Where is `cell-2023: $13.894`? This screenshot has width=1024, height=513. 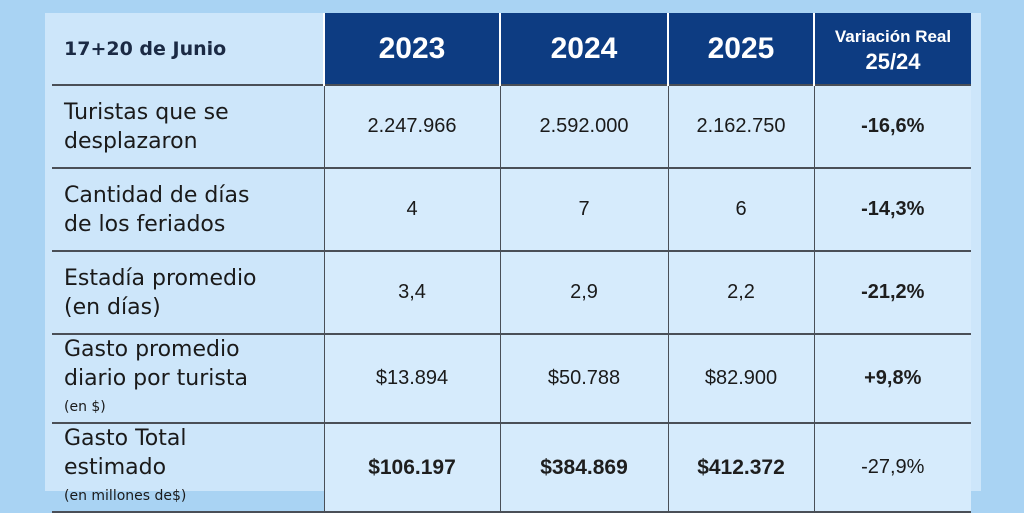 cell-2023: $13.894 is located at coordinates (411, 378).